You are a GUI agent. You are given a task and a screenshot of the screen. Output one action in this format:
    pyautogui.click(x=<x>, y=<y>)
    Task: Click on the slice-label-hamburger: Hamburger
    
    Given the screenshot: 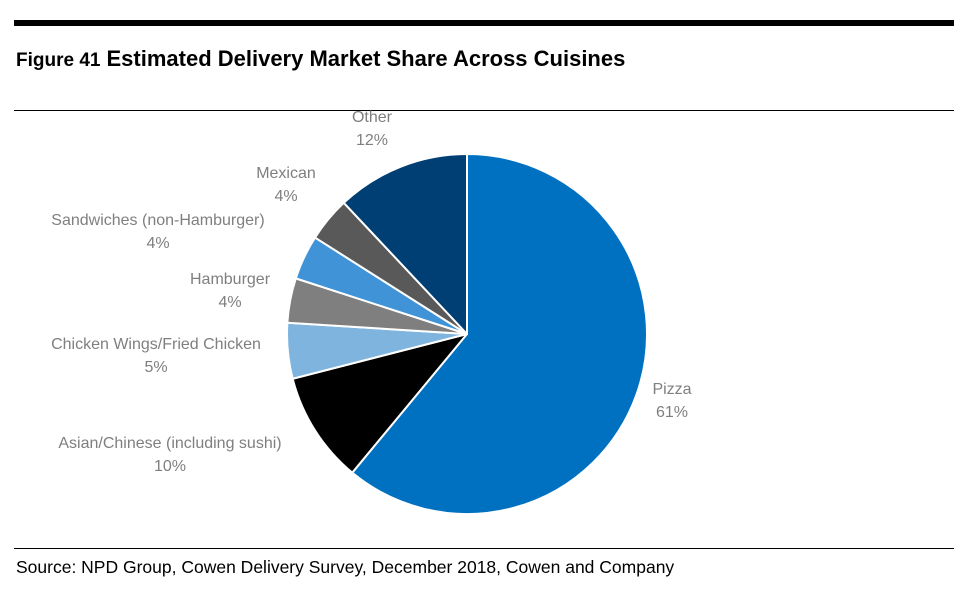 What is the action you would take?
    pyautogui.click(x=230, y=279)
    